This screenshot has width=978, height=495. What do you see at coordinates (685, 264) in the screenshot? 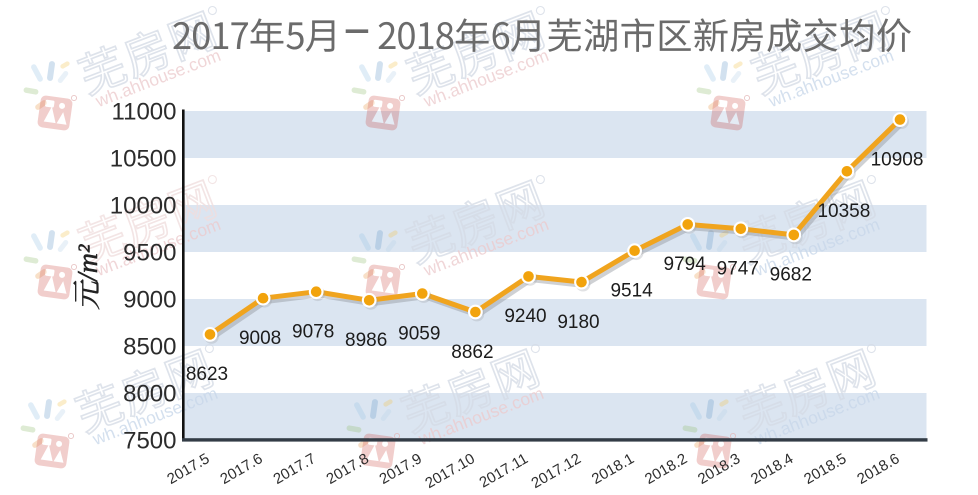
I see `svg-text: 9794` at bounding box center [685, 264].